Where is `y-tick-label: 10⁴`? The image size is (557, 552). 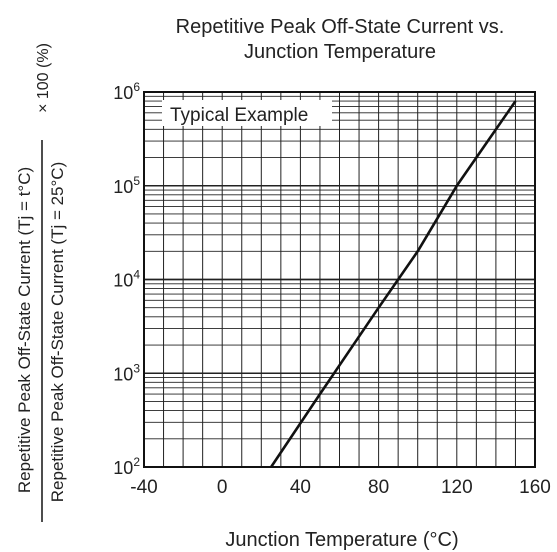 y-tick-label: 10⁴ is located at coordinates (126, 279).